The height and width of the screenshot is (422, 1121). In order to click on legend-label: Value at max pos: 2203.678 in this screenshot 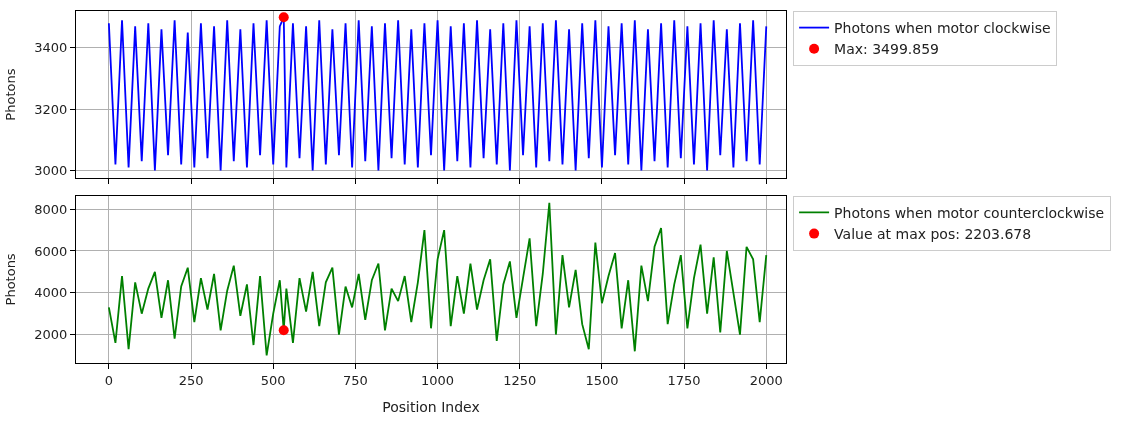, I will do `click(933, 234)`.